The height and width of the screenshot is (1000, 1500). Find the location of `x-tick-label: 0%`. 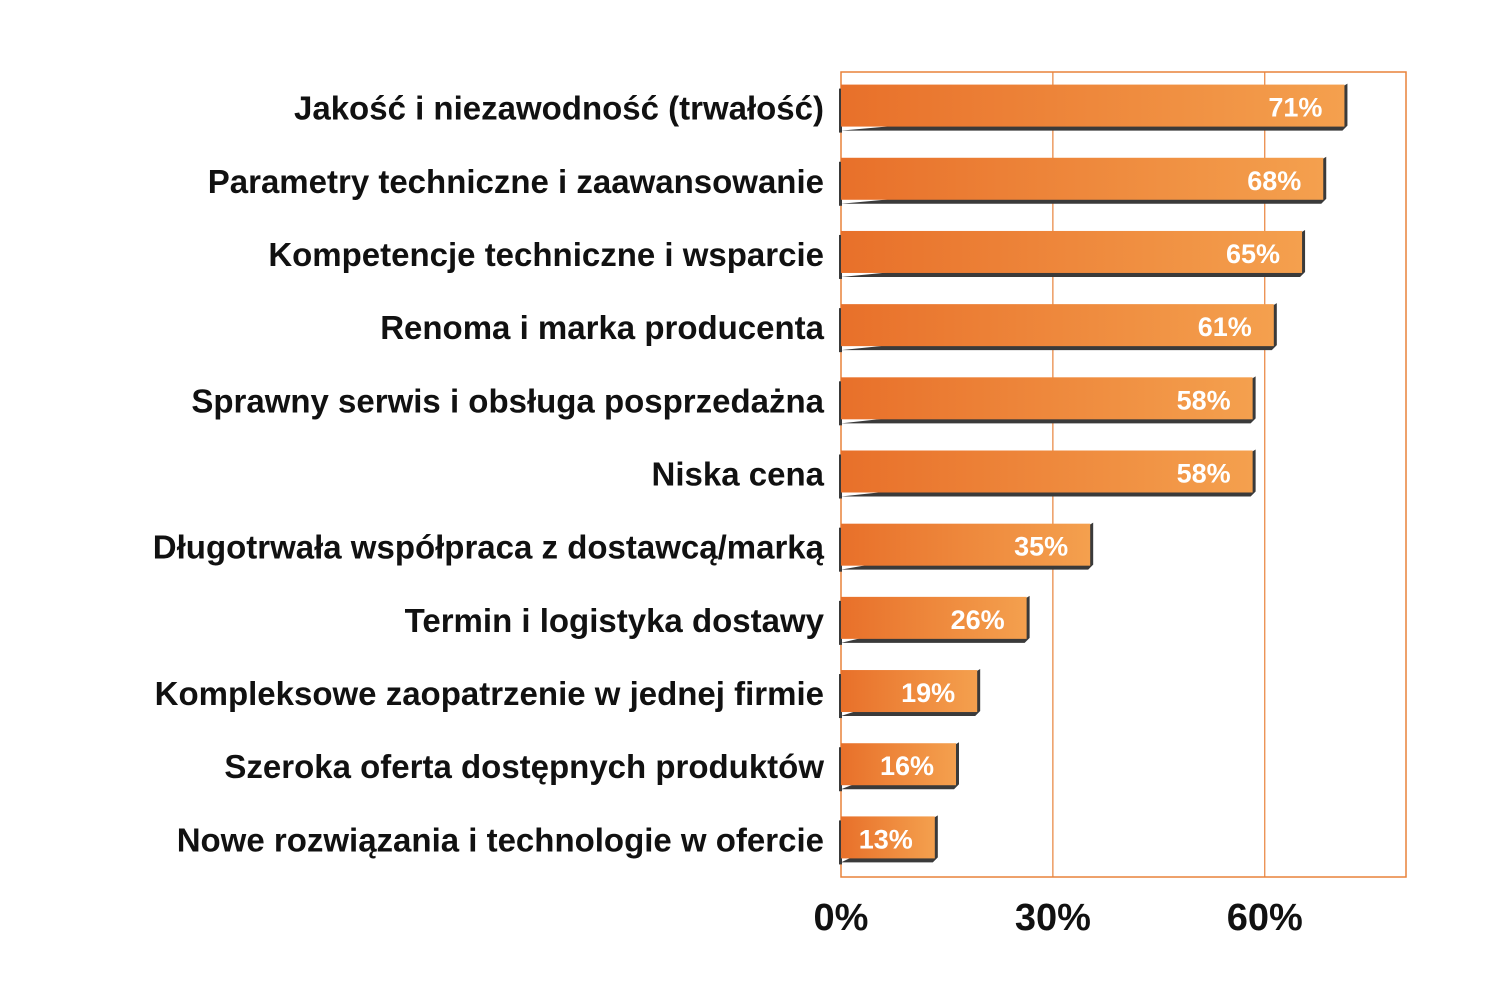

x-tick-label: 0% is located at coordinates (841, 918).